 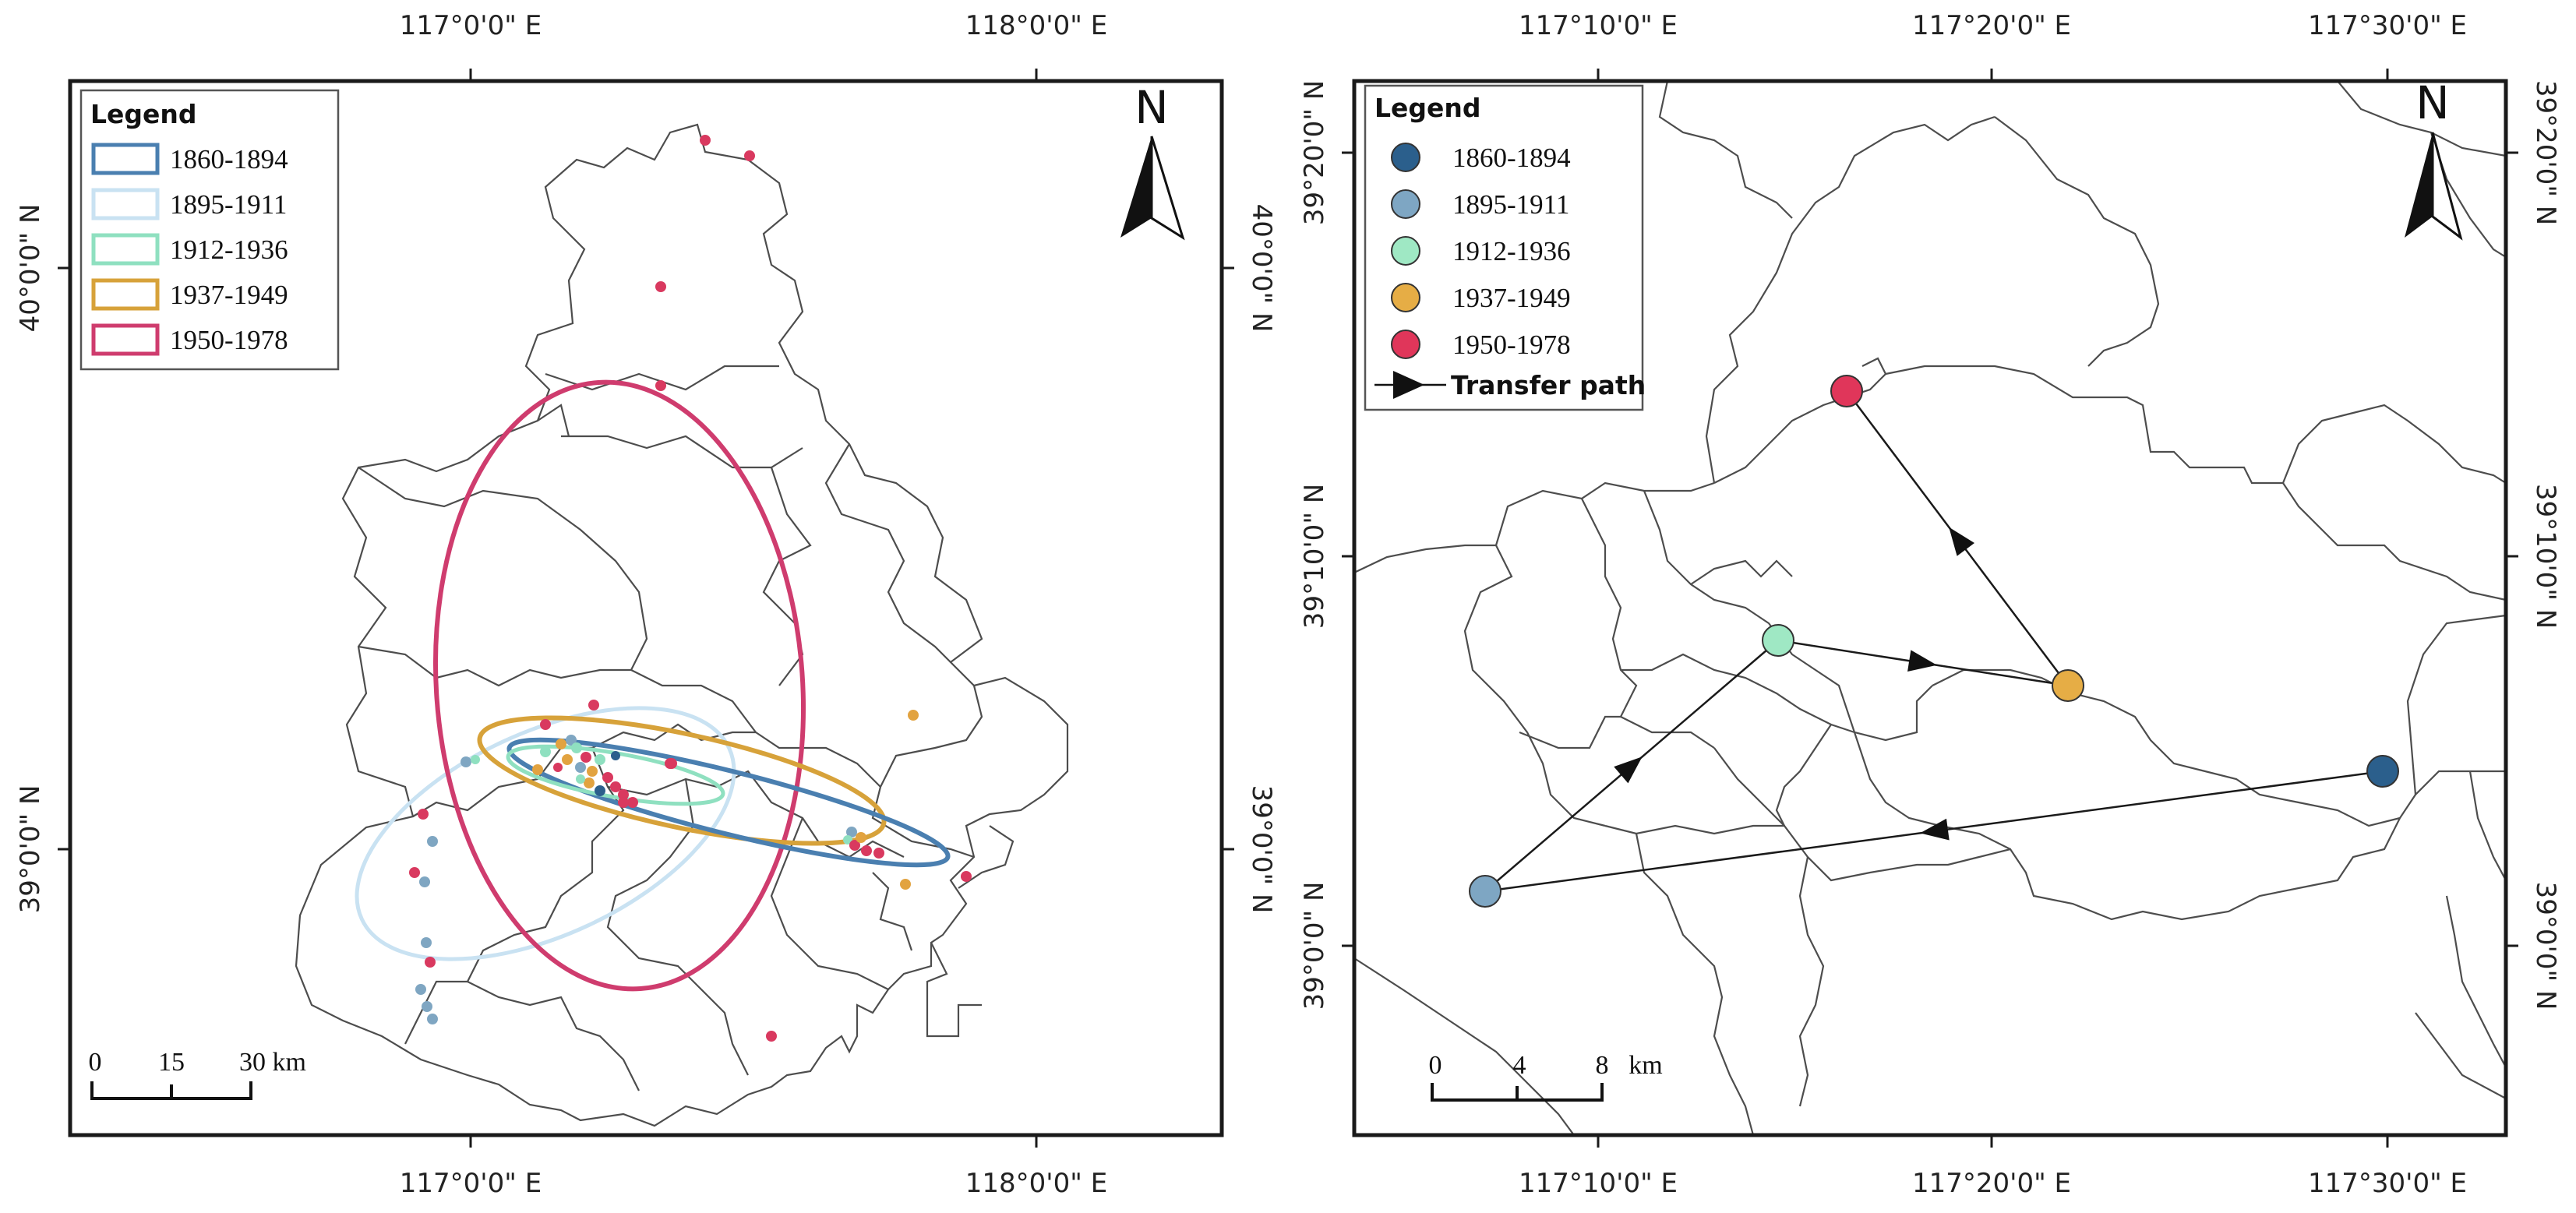 I want to click on right-legend-path-label: Transfer path, so click(x=1548, y=385).